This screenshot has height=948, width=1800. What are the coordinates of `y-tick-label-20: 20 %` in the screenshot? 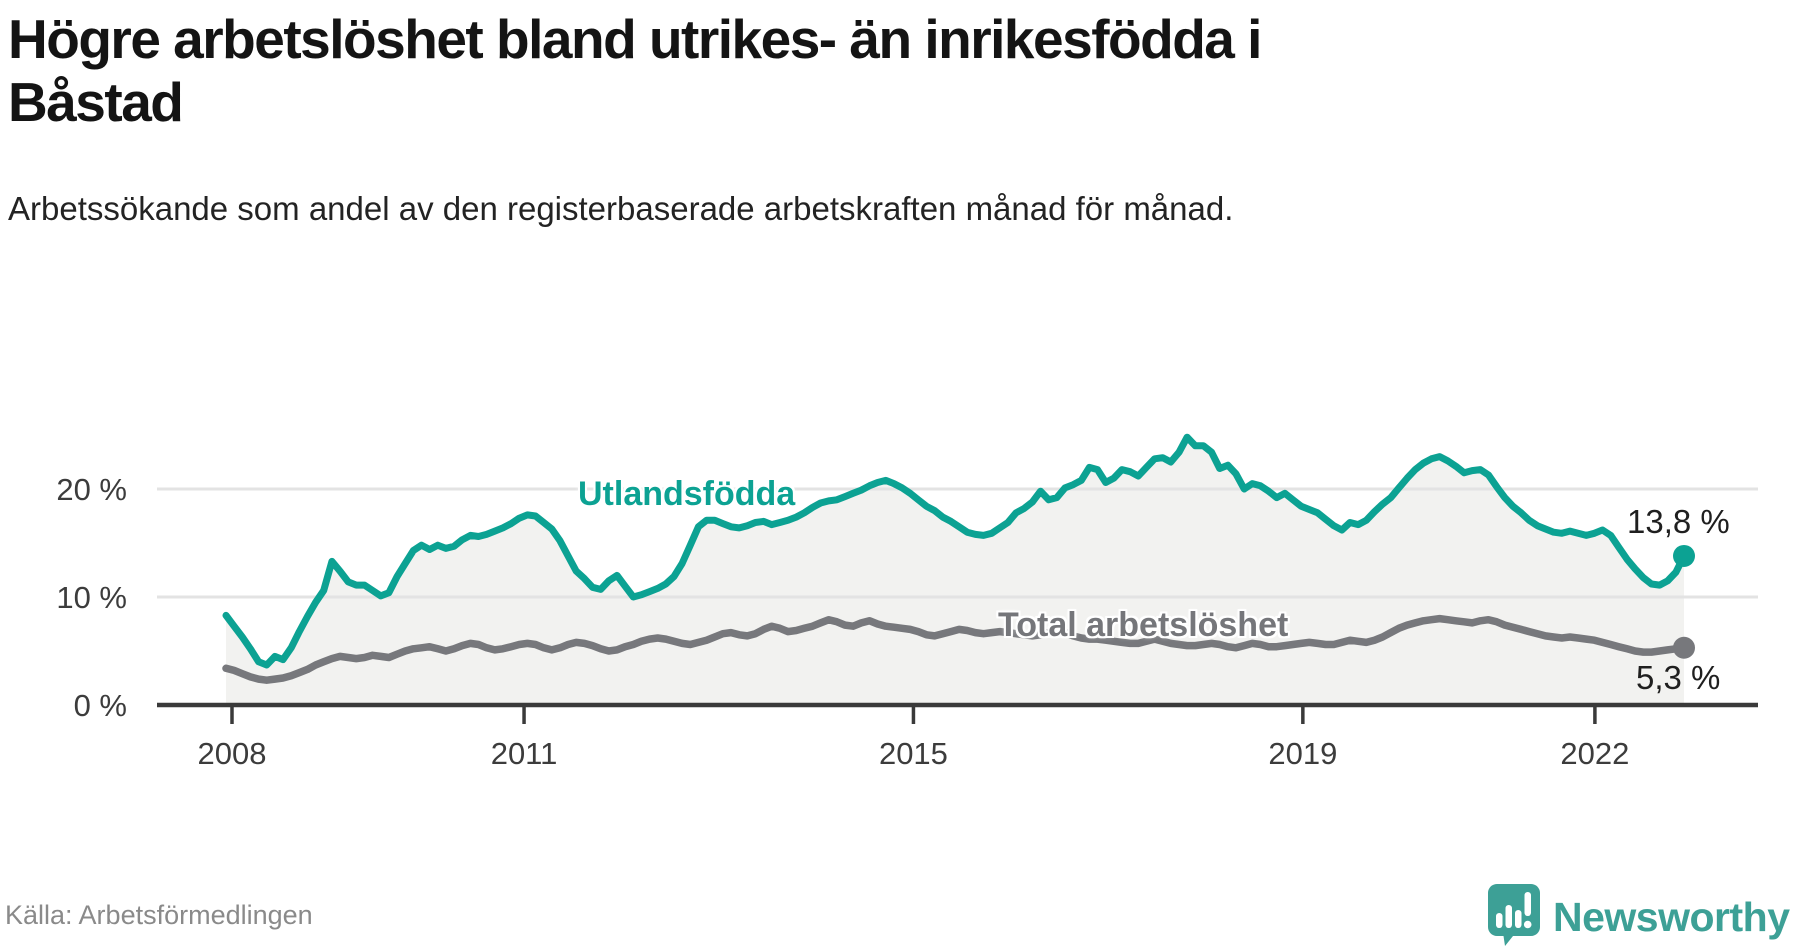 It's located at (91, 489).